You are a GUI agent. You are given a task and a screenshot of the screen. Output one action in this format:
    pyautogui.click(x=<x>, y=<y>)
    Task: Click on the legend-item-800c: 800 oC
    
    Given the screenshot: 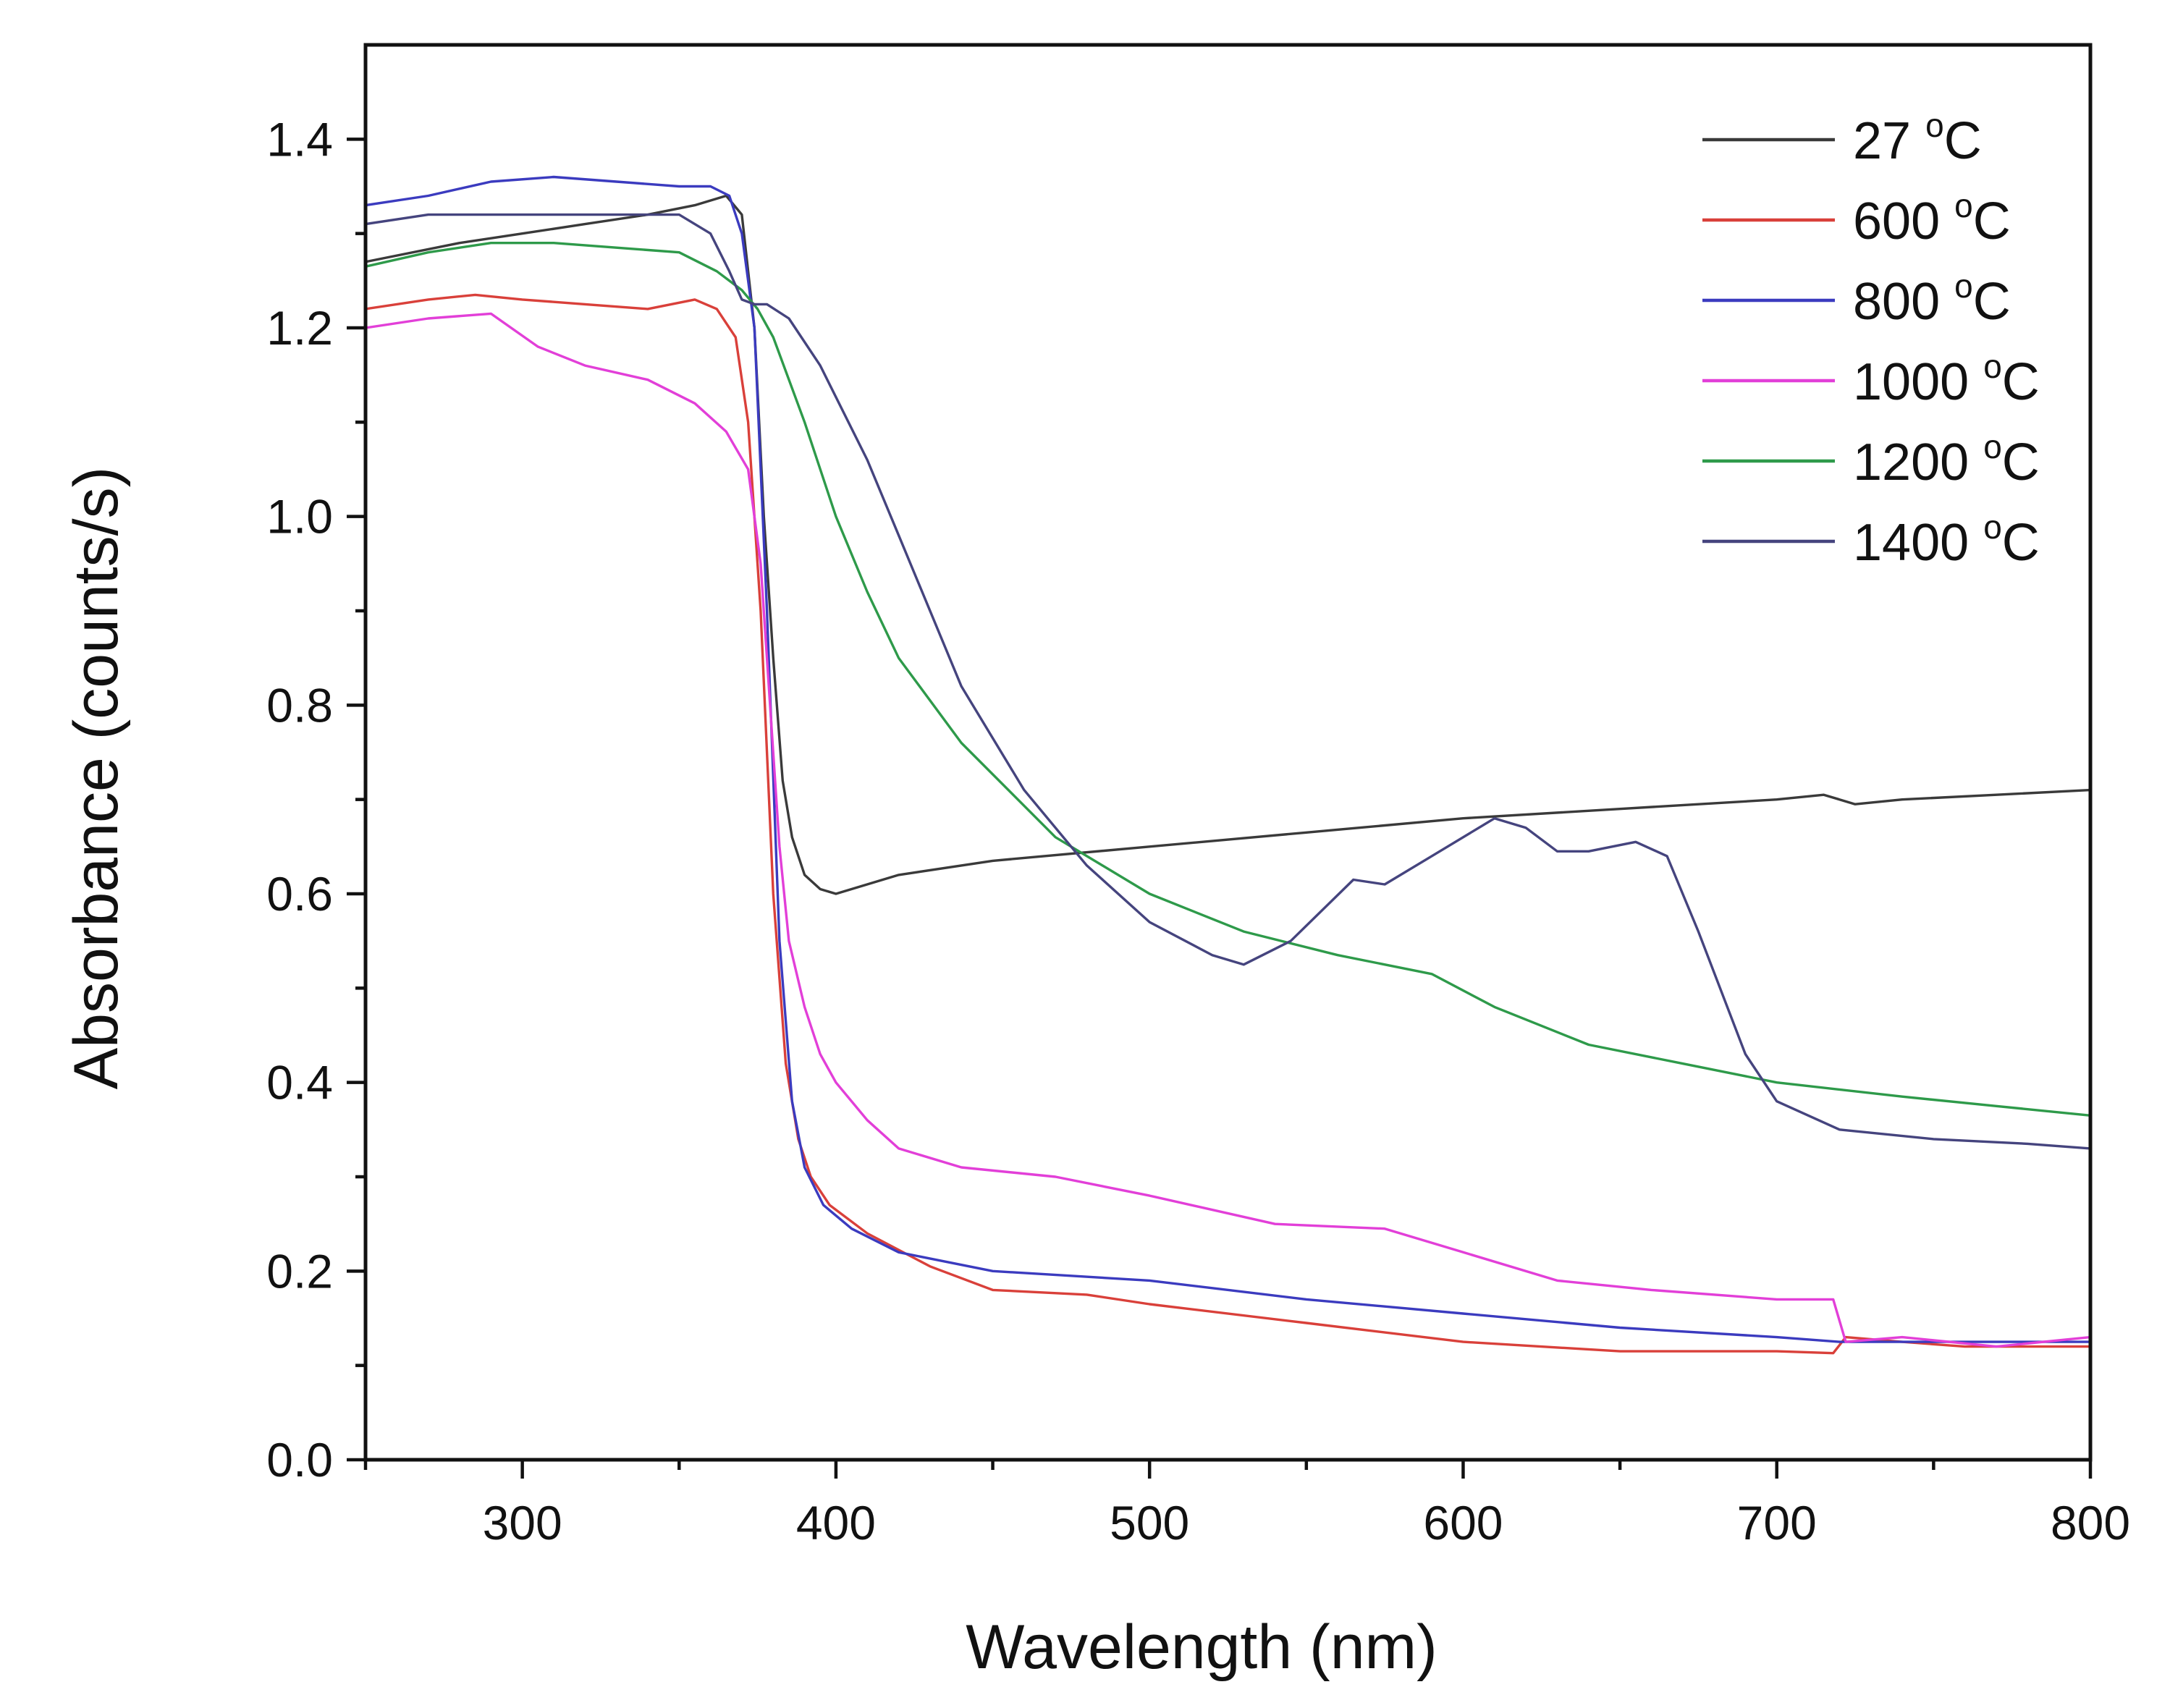 What is the action you would take?
    pyautogui.click(x=1856, y=299)
    